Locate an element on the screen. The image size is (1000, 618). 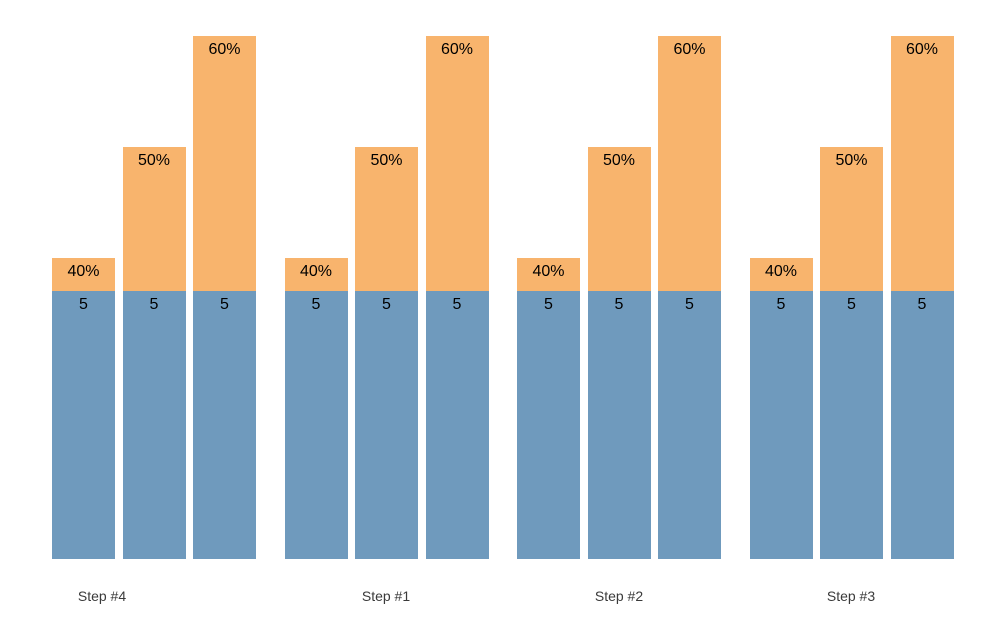
x-axis-category-label: Step #1 is located at coordinates (386, 596).